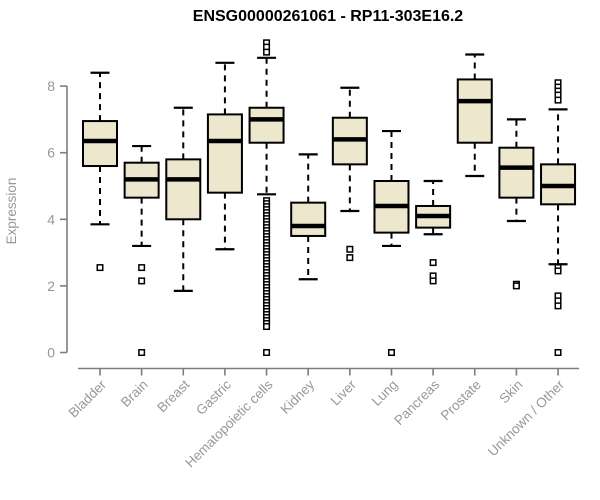 This screenshot has width=600, height=500. What do you see at coordinates (11, 211) in the screenshot?
I see `y-axis-label: Expression` at bounding box center [11, 211].